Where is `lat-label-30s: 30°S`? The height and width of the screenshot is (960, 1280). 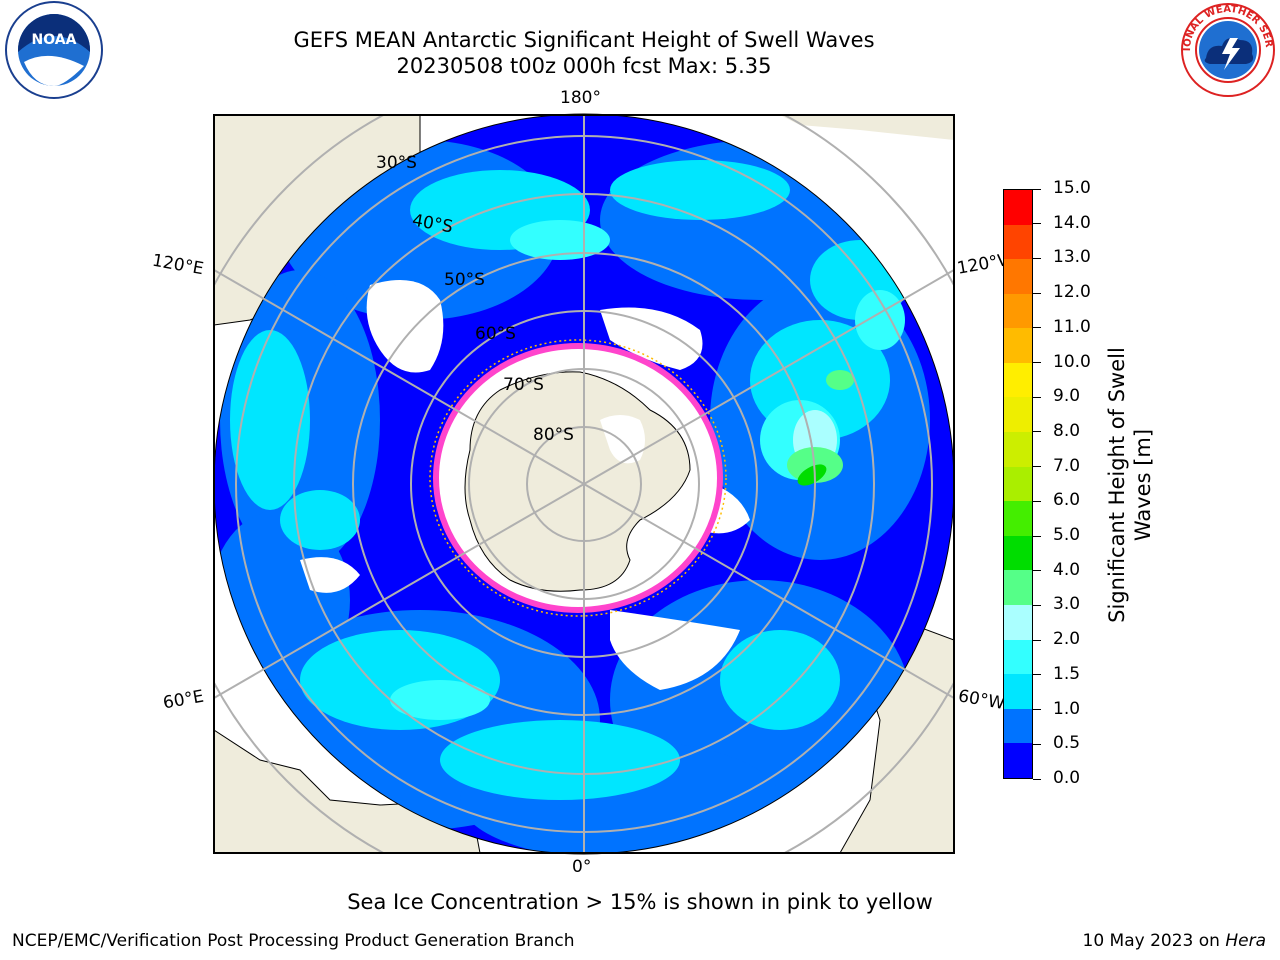 lat-label-30s: 30°S is located at coordinates (396, 163).